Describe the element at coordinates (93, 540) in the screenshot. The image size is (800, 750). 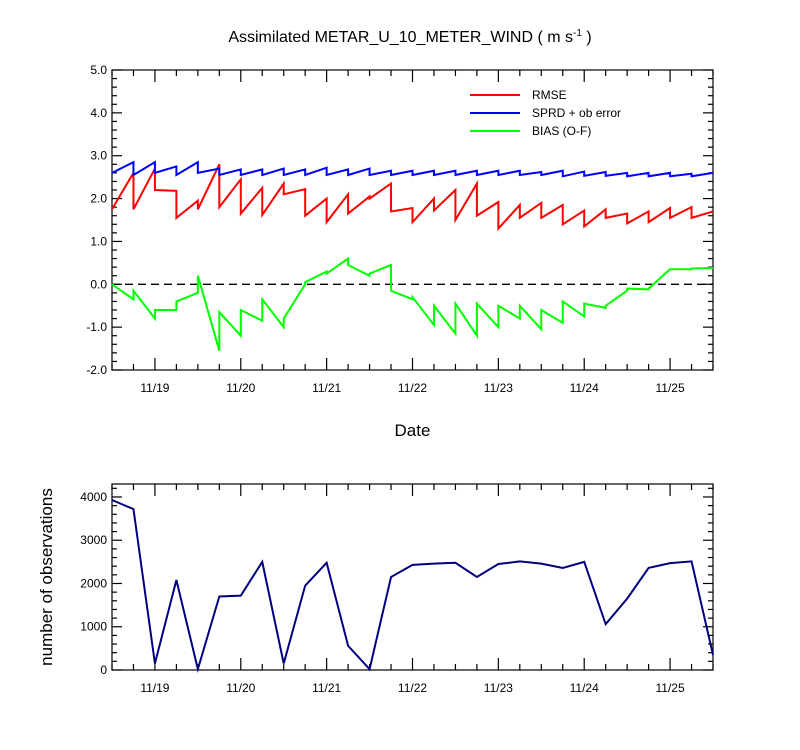
I see `y-tick-label: 3000` at that location.